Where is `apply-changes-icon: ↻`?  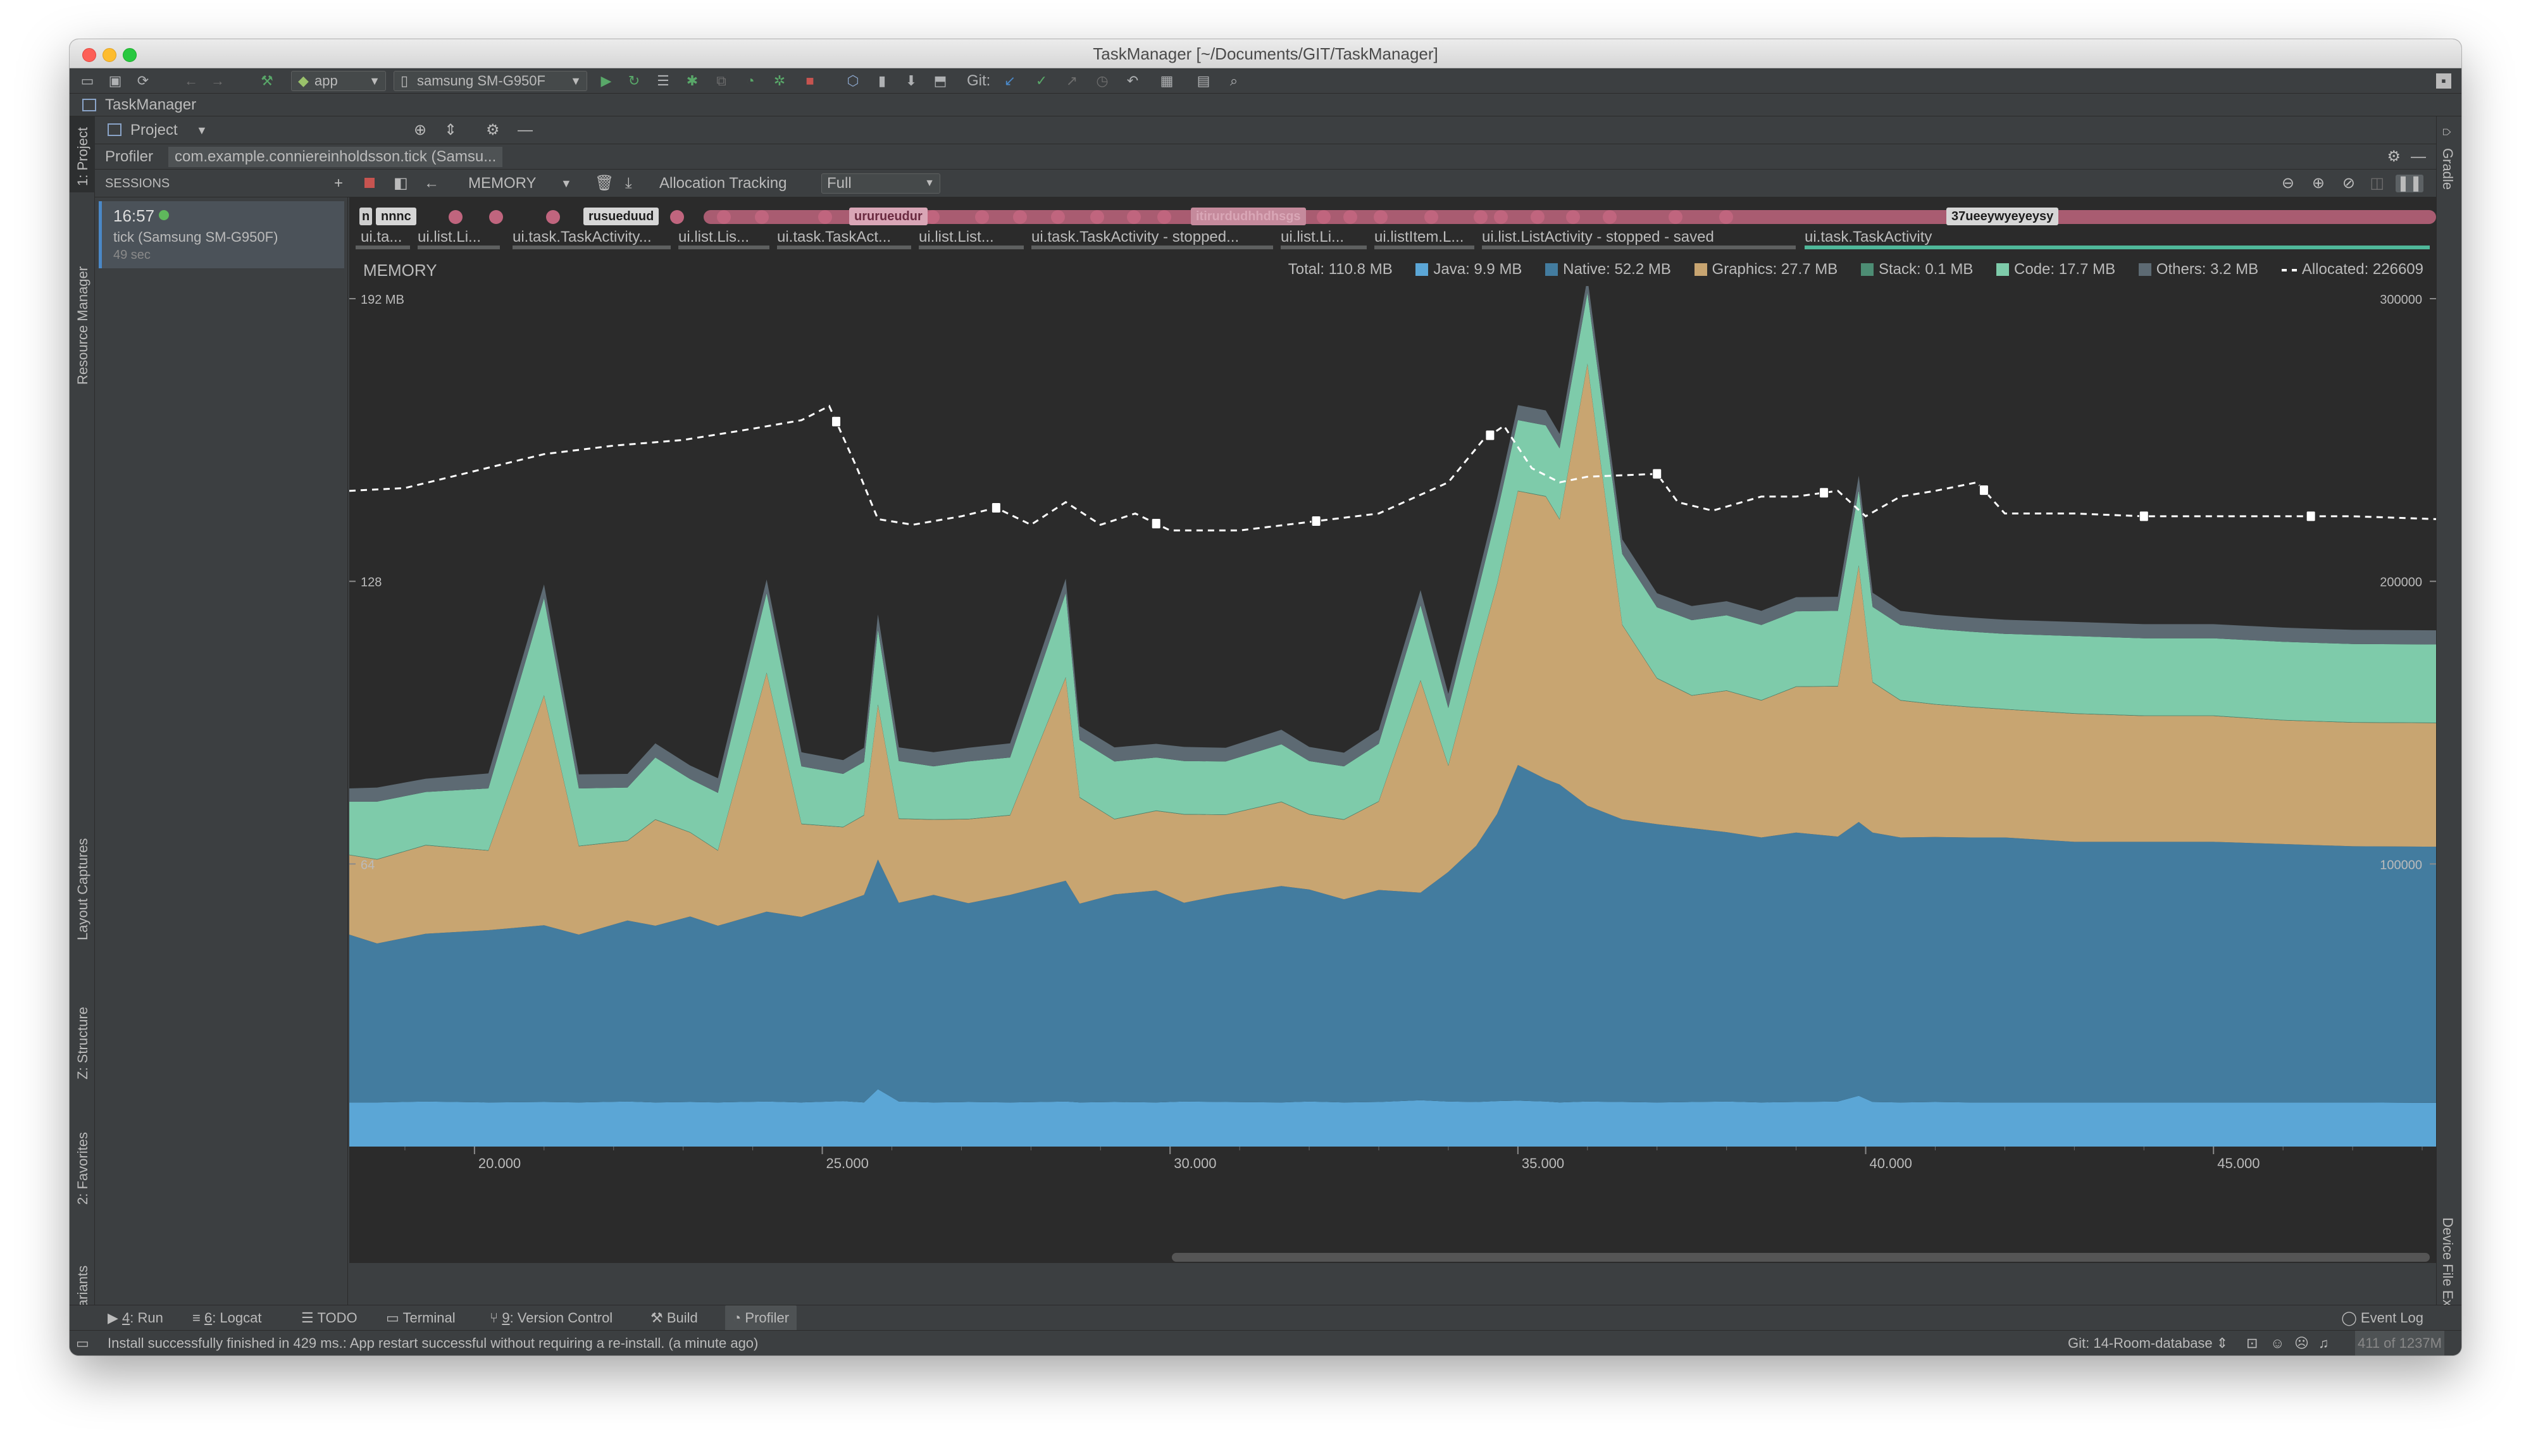
apply-changes-icon: ↻ is located at coordinates (634, 81).